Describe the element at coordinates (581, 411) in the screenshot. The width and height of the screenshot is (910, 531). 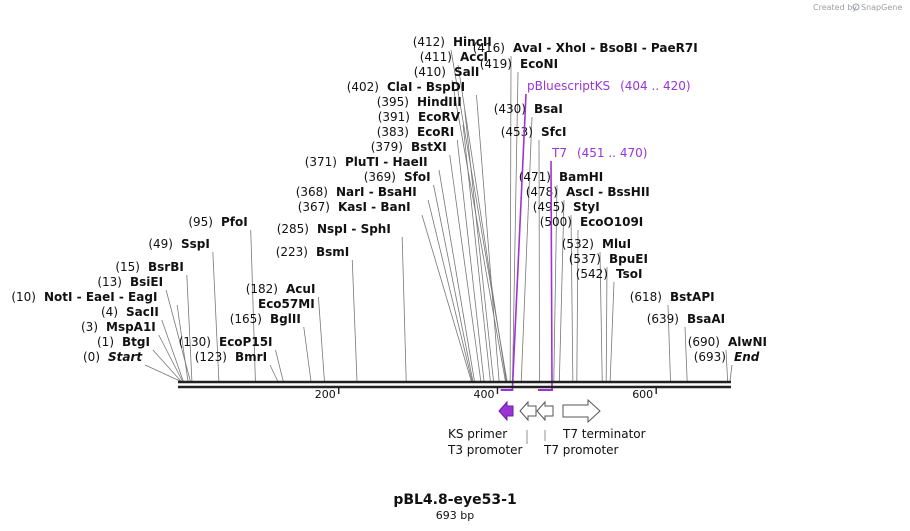
I see `t7-terminator-arrow-icon` at that location.